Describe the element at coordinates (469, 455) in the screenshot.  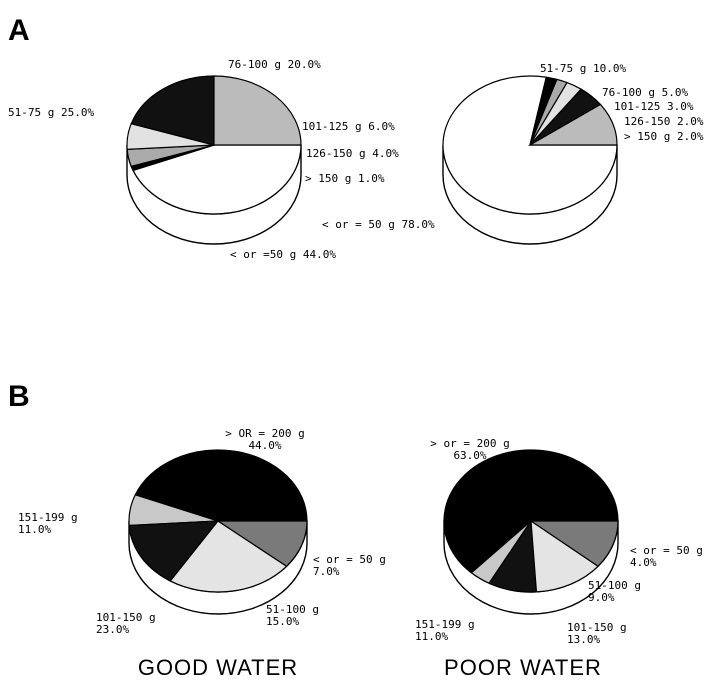
I see `slice-label-line: 63.0%` at that location.